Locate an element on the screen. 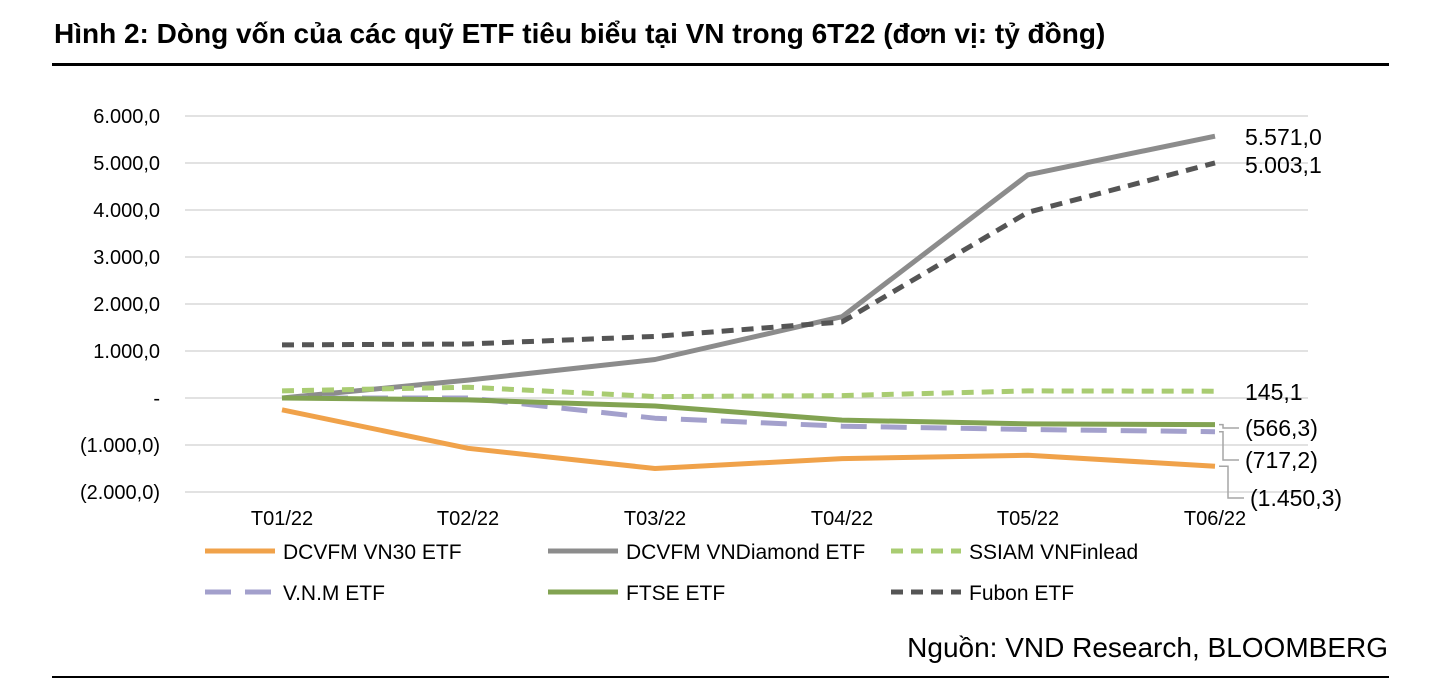 This screenshot has width=1434, height=684. y-tick-label: (2.000,0) is located at coordinates (120, 493).